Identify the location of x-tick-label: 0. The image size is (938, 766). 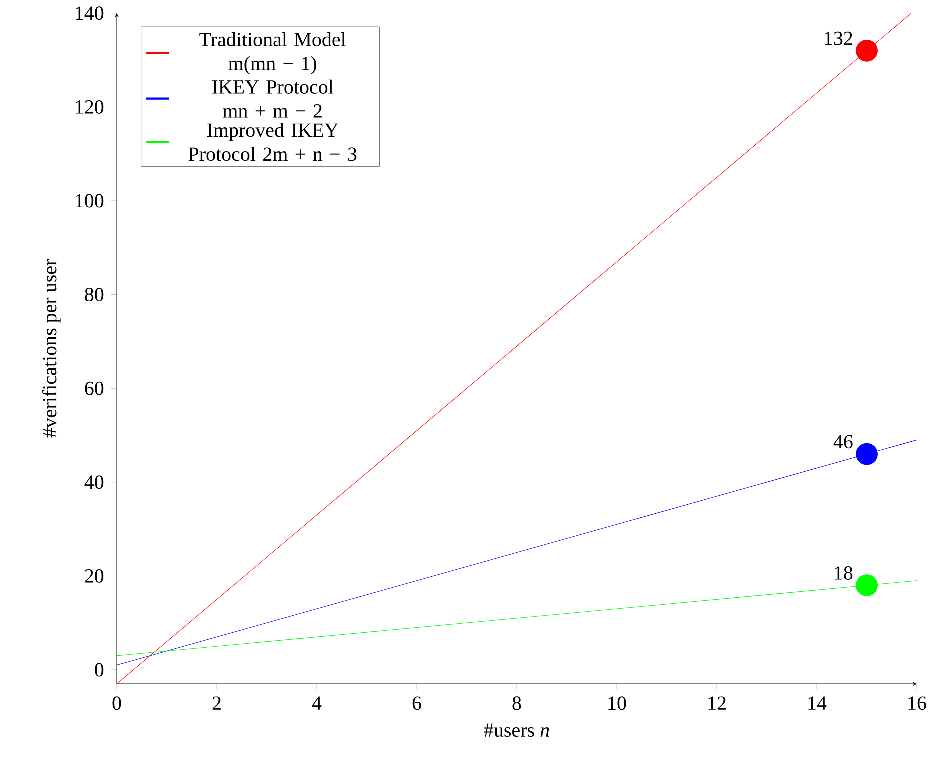
(117, 703).